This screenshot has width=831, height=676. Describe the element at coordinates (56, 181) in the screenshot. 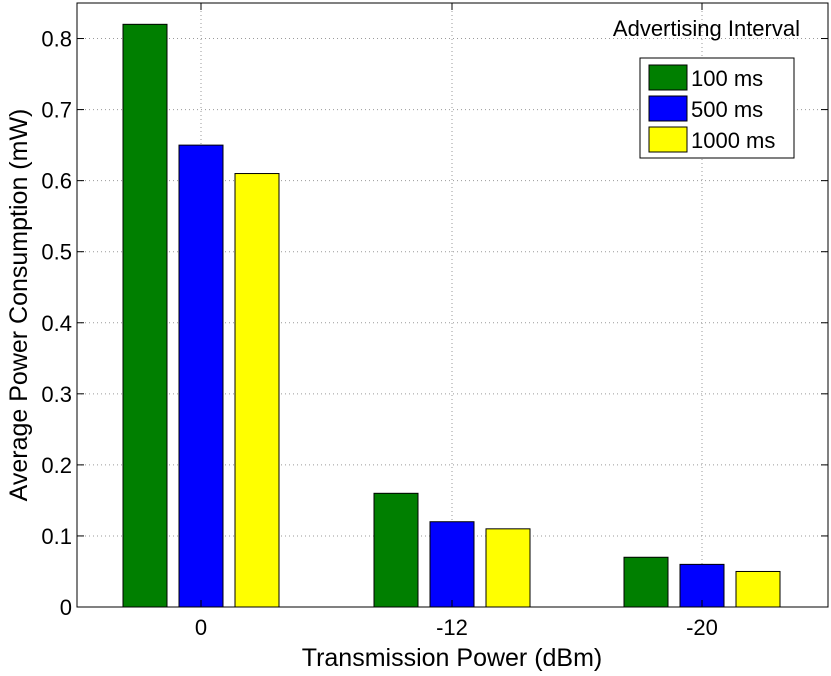

I see `y-tick-label: 0.6` at that location.